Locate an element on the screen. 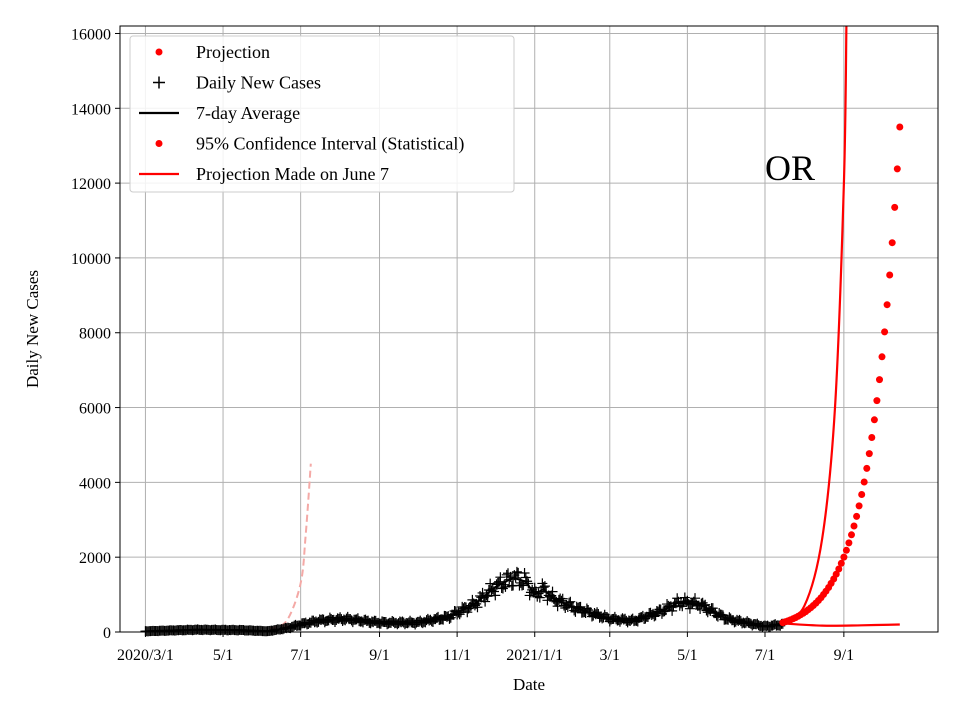  x-tick-label: 2020/3/1 is located at coordinates (145, 655).